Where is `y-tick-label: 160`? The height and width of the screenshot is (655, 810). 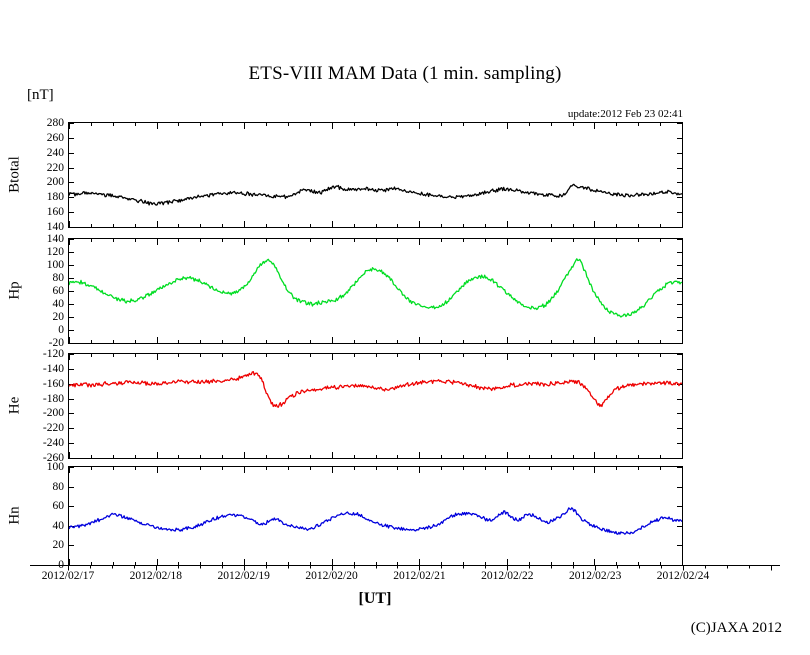
y-tick-label: 160 is located at coordinates (55, 212).